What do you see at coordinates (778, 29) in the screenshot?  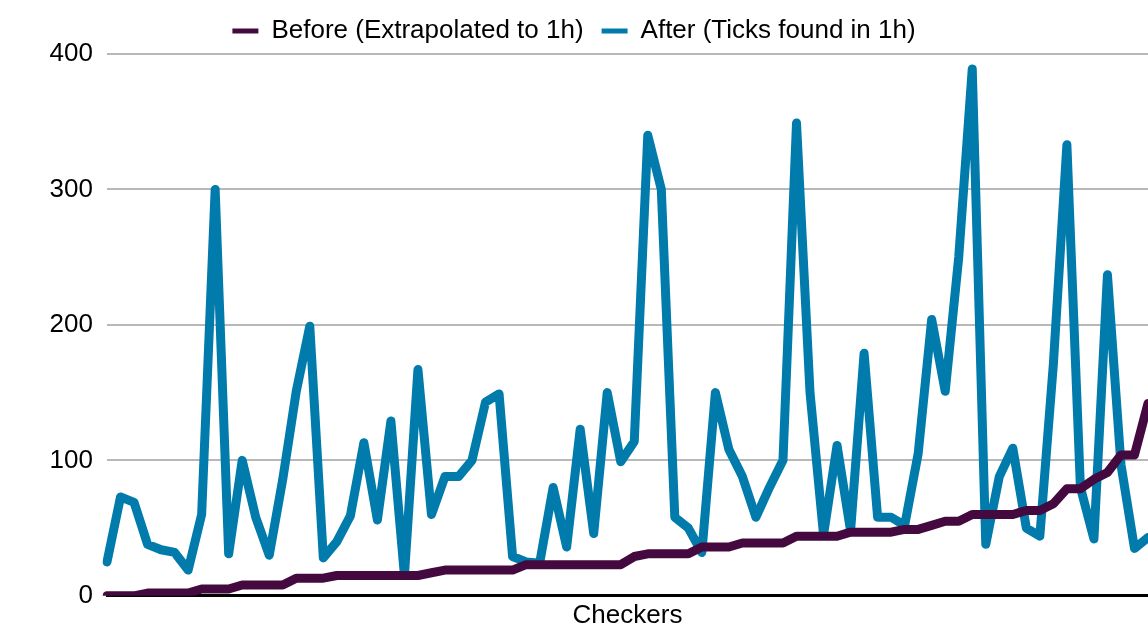 I see `legend-label: After (Ticks found in 1h)` at bounding box center [778, 29].